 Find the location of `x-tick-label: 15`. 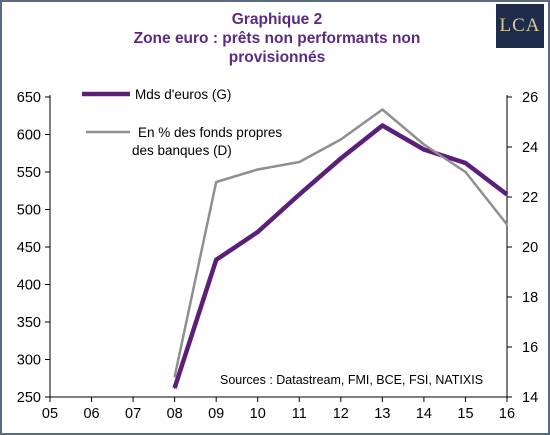

x-tick-label: 15 is located at coordinates (465, 414).